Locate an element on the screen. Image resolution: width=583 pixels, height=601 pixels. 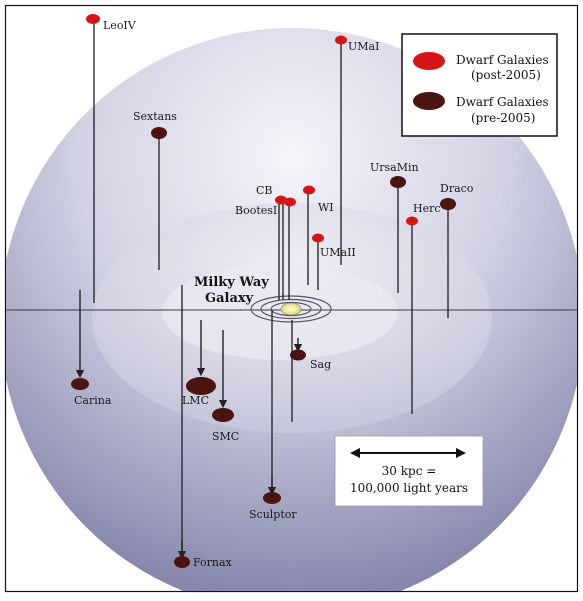
marker-bootesi is located at coordinates (290, 202).